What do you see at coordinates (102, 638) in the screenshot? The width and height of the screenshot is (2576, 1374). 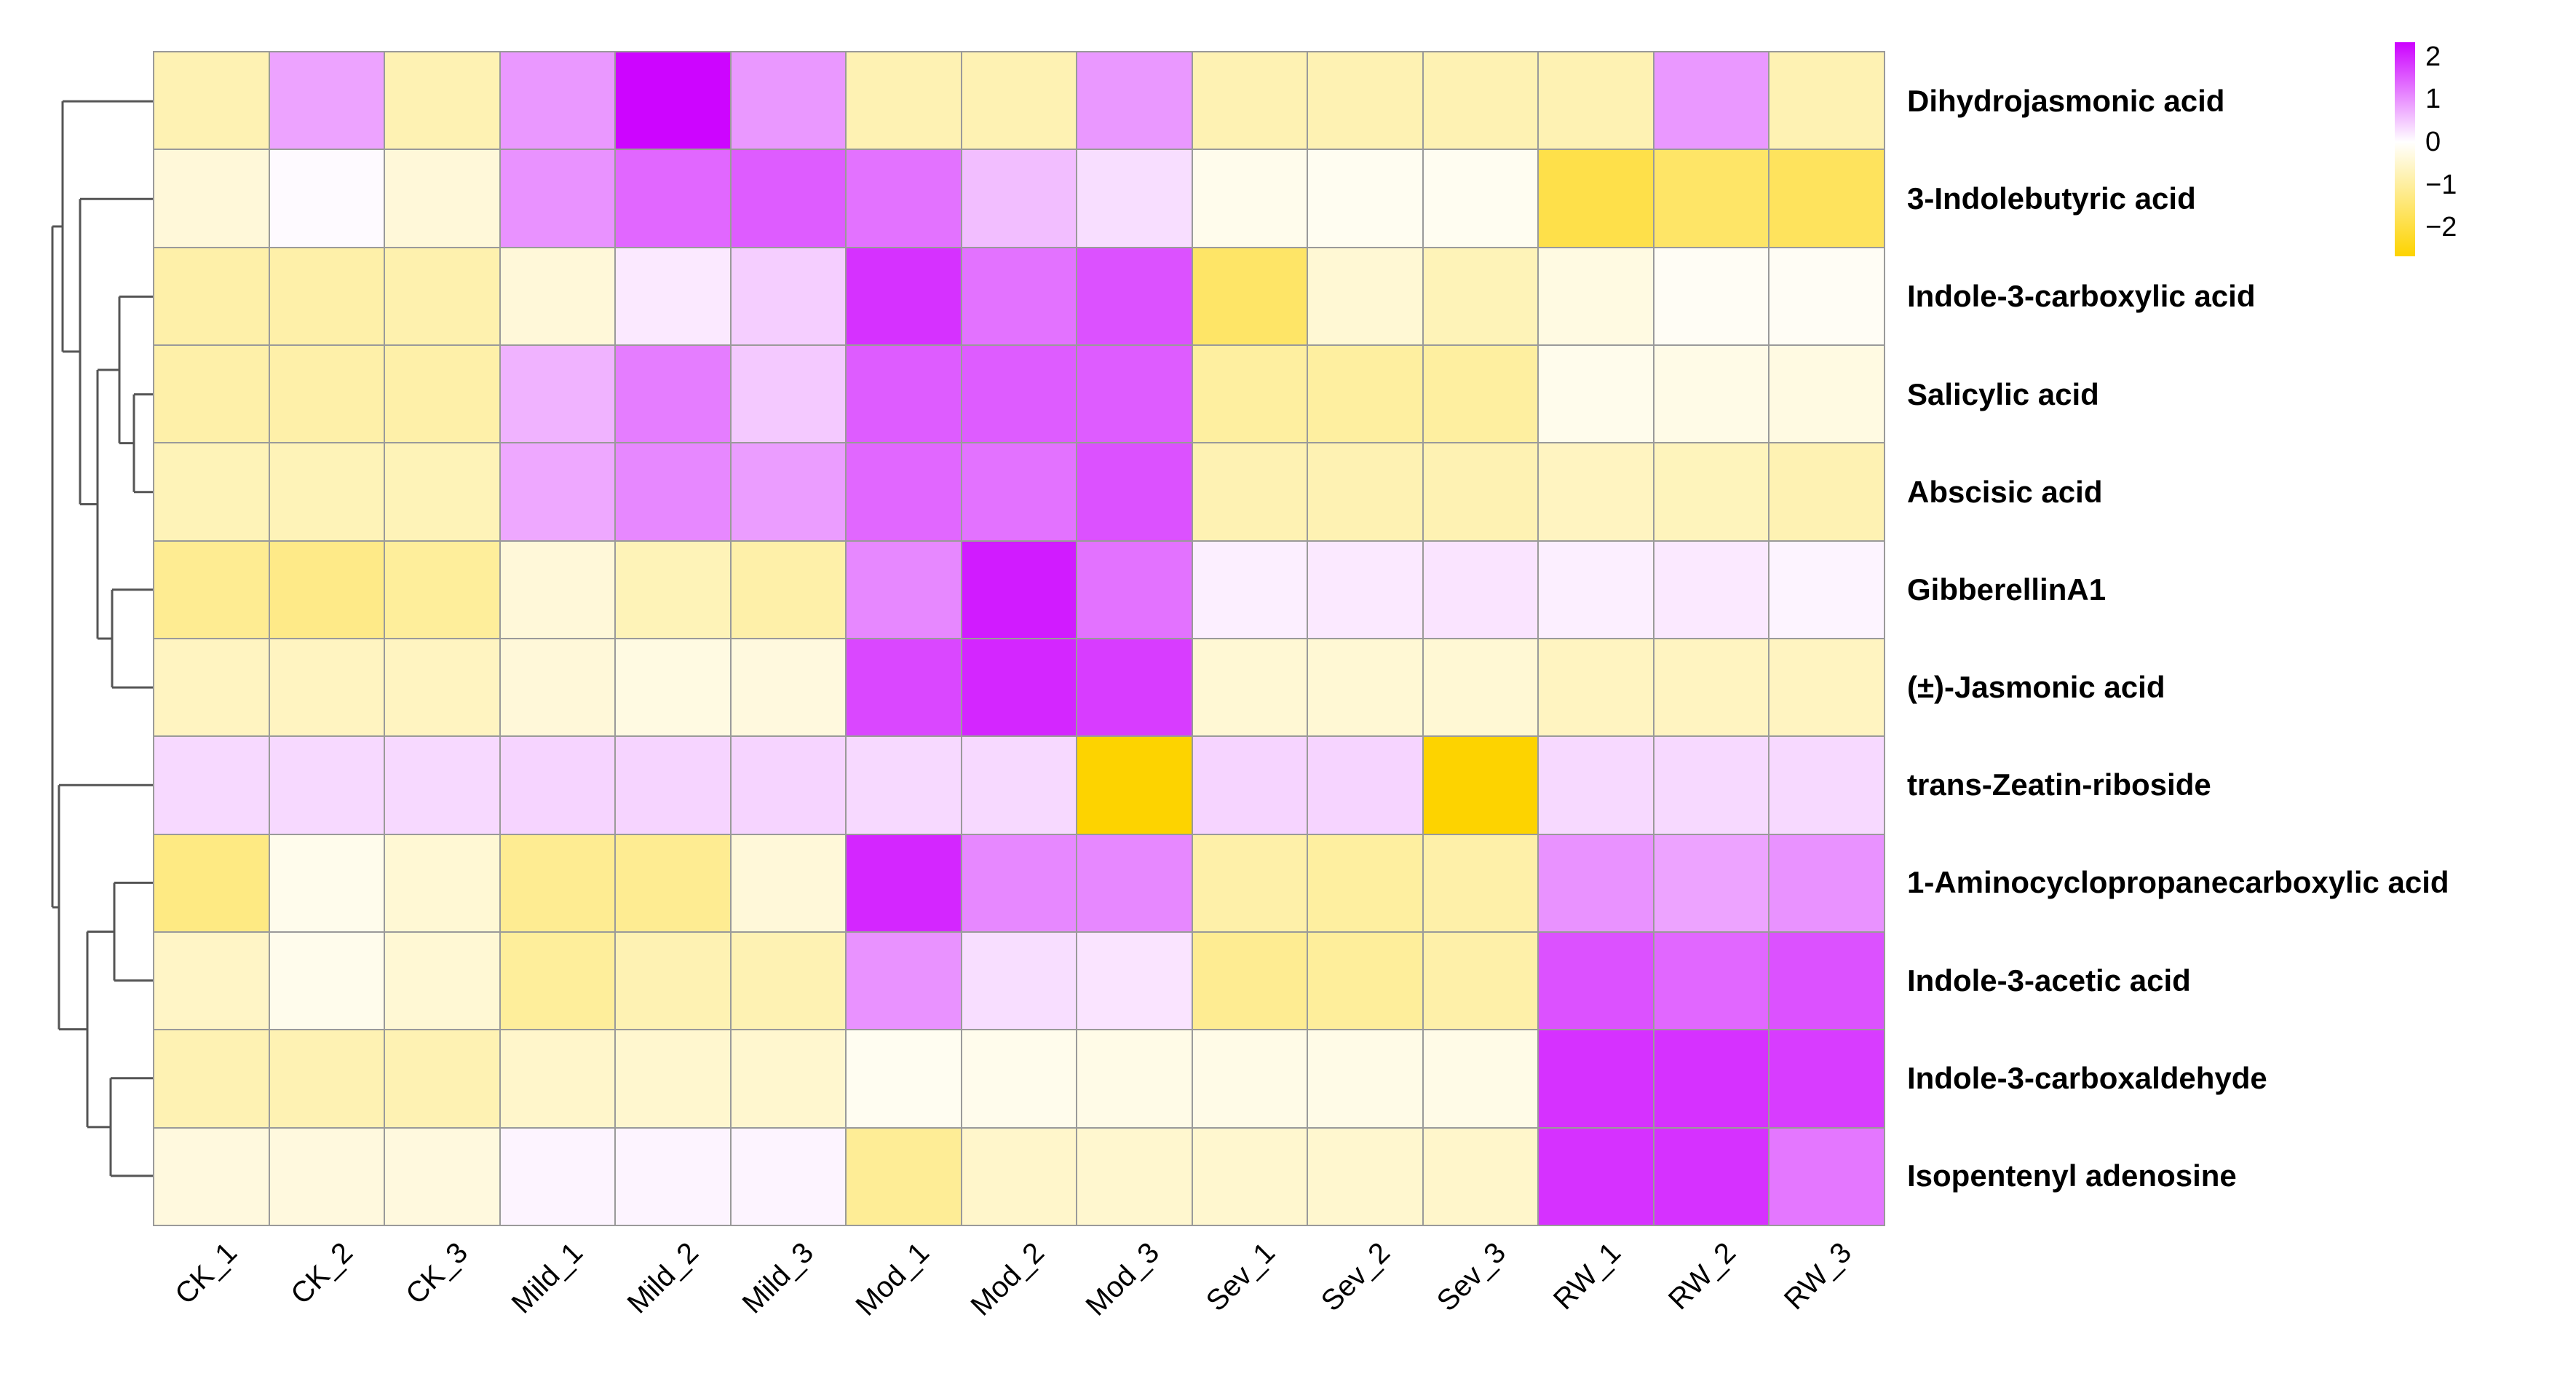 I see `row-dendrogram` at bounding box center [102, 638].